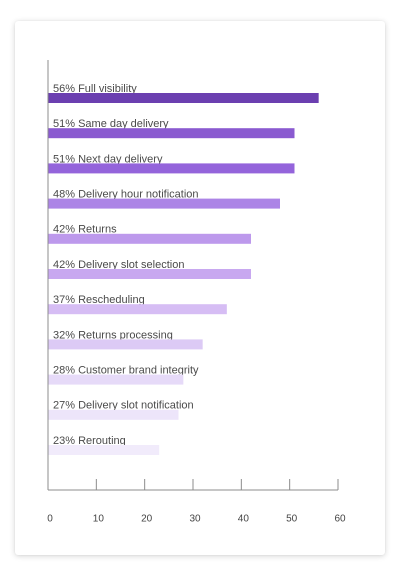 This screenshot has width=400, height=578. I want to click on x-tick-label: 50, so click(292, 519).